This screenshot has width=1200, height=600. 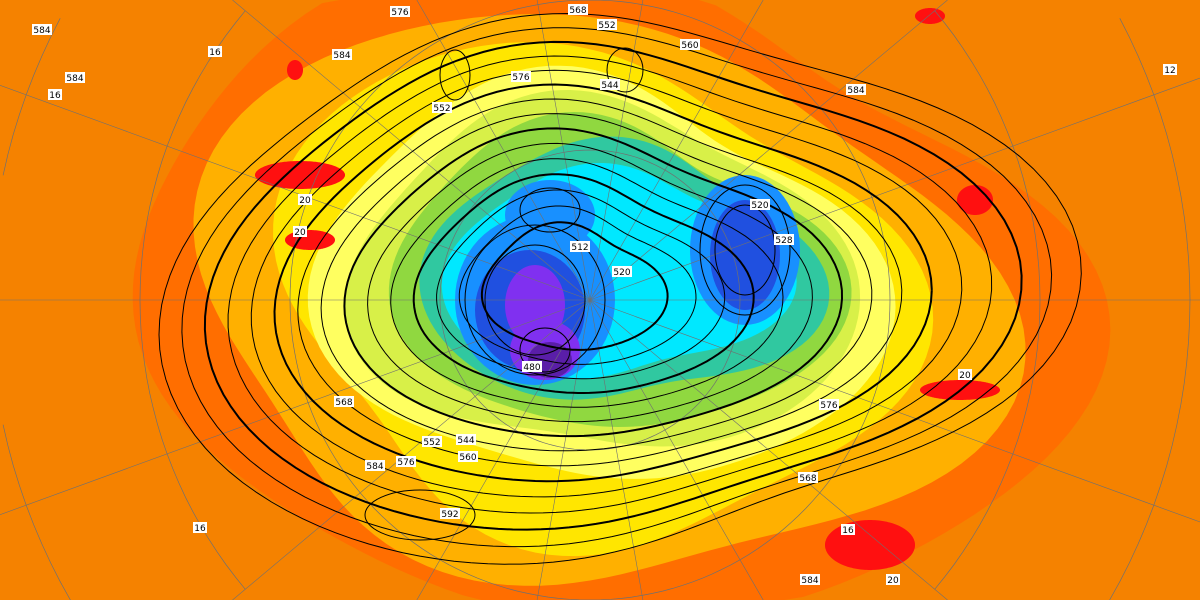 I want to click on contour-label-text: 480, so click(x=531, y=368).